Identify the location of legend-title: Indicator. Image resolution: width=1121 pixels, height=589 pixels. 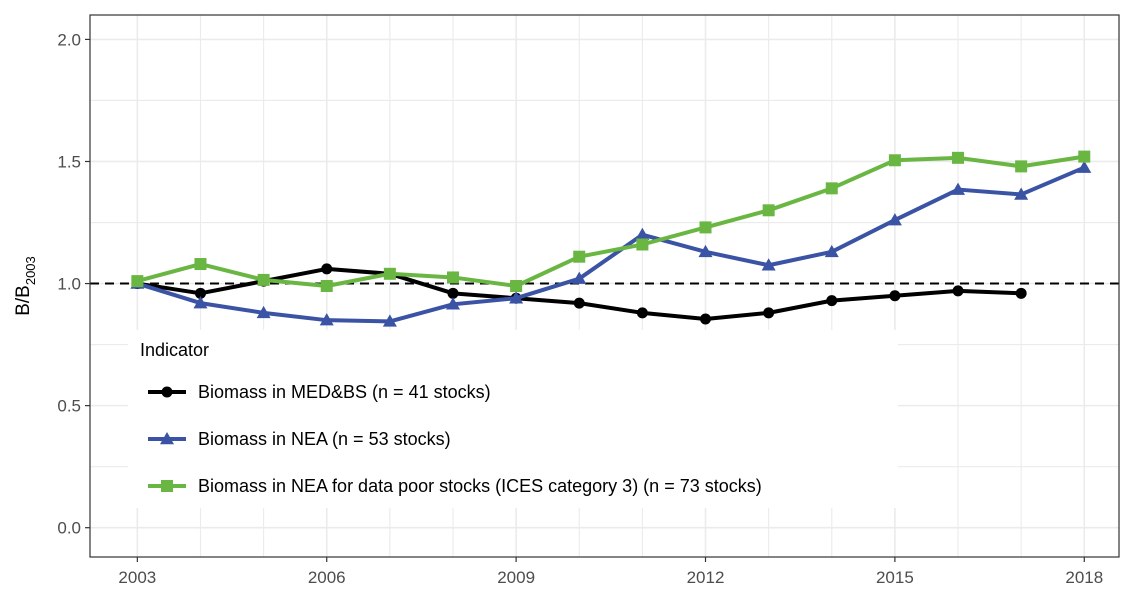
(174, 350).